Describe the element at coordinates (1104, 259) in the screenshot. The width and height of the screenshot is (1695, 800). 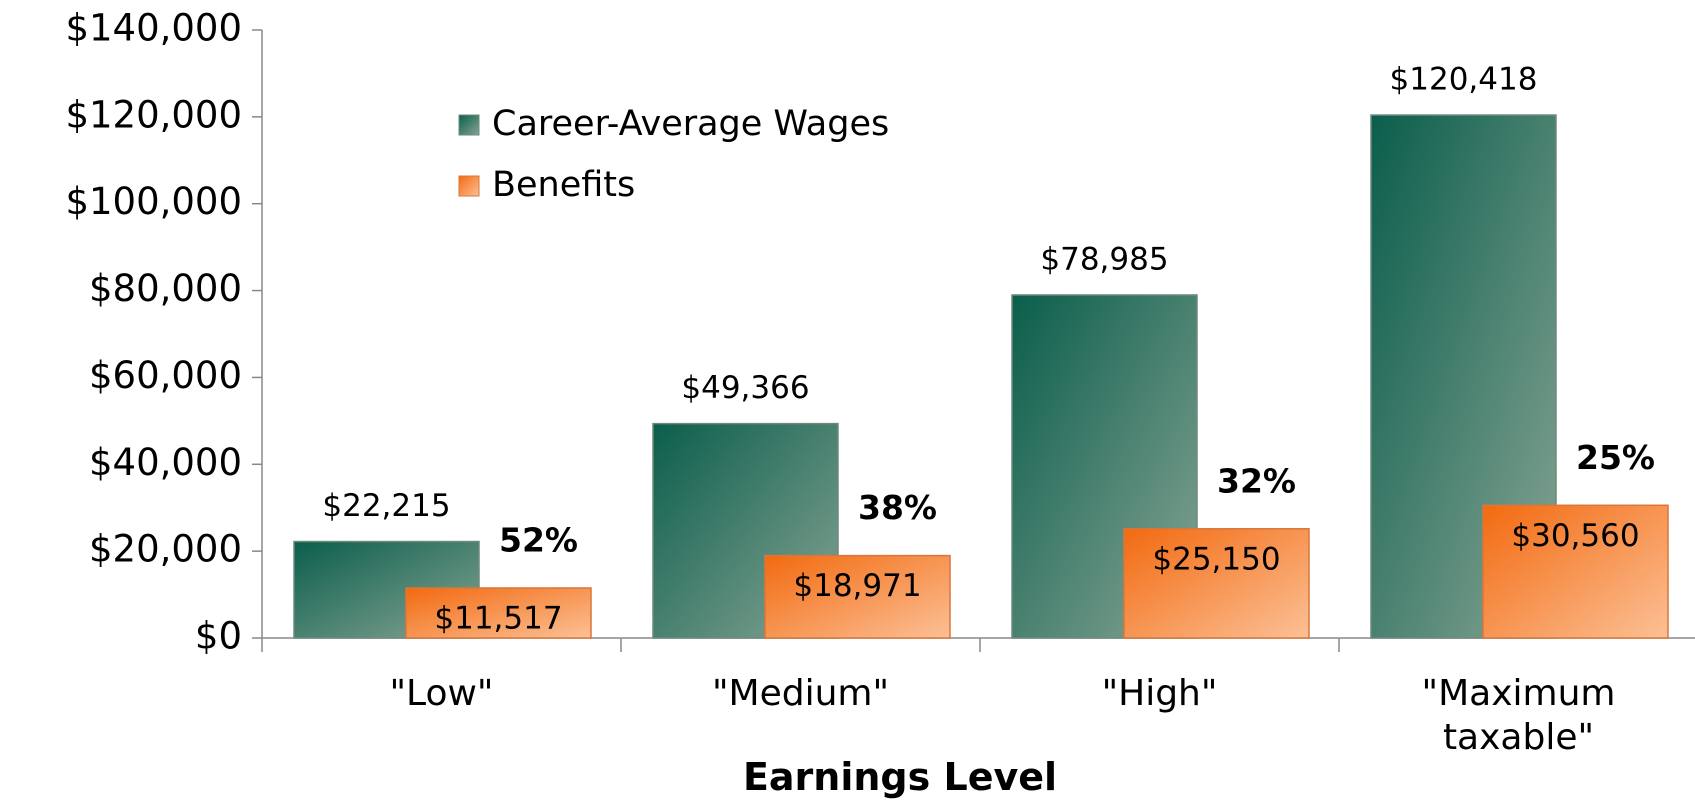
I see `value-label: $78,985` at that location.